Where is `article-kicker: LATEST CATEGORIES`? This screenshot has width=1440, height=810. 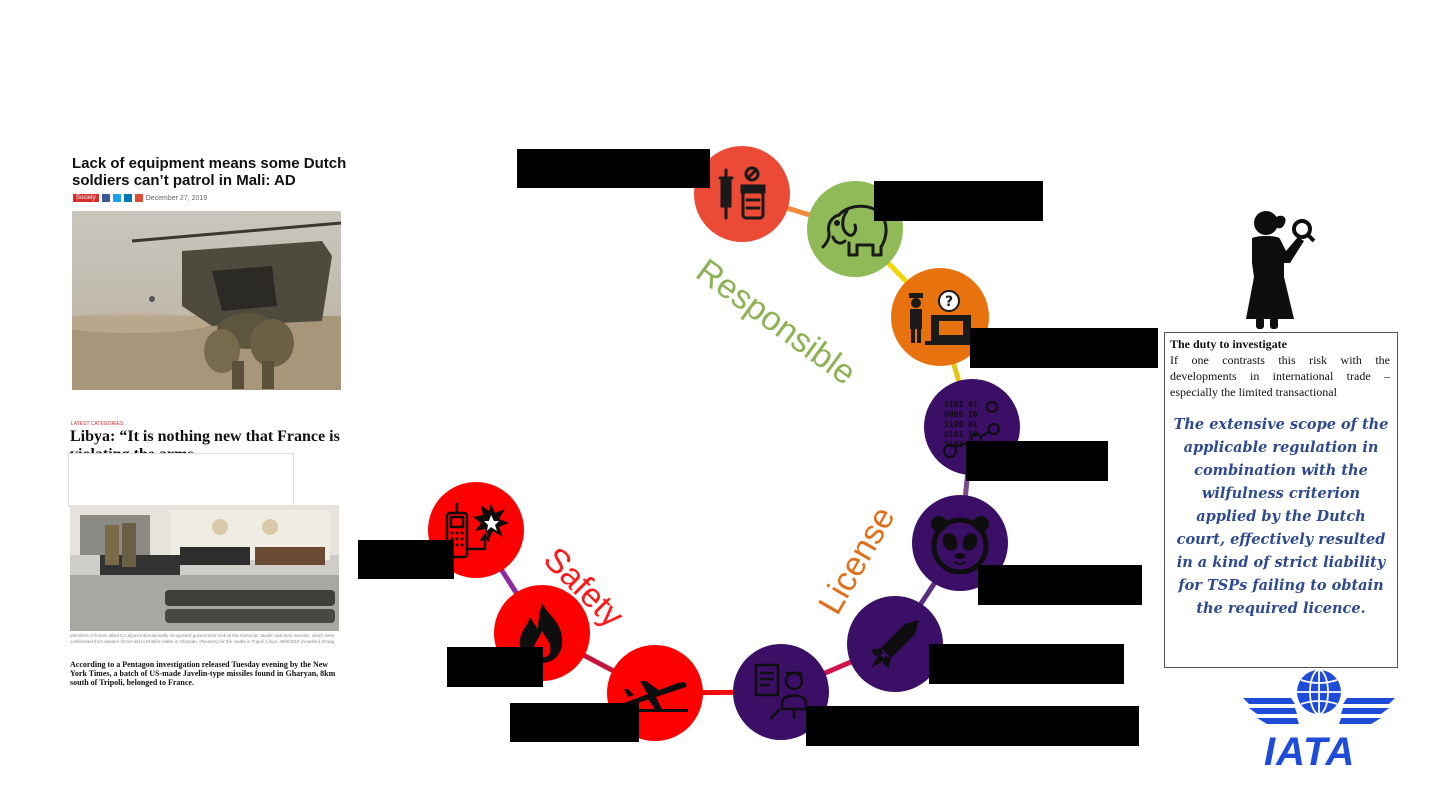 article-kicker: LATEST CATEGORIES is located at coordinates (97, 424).